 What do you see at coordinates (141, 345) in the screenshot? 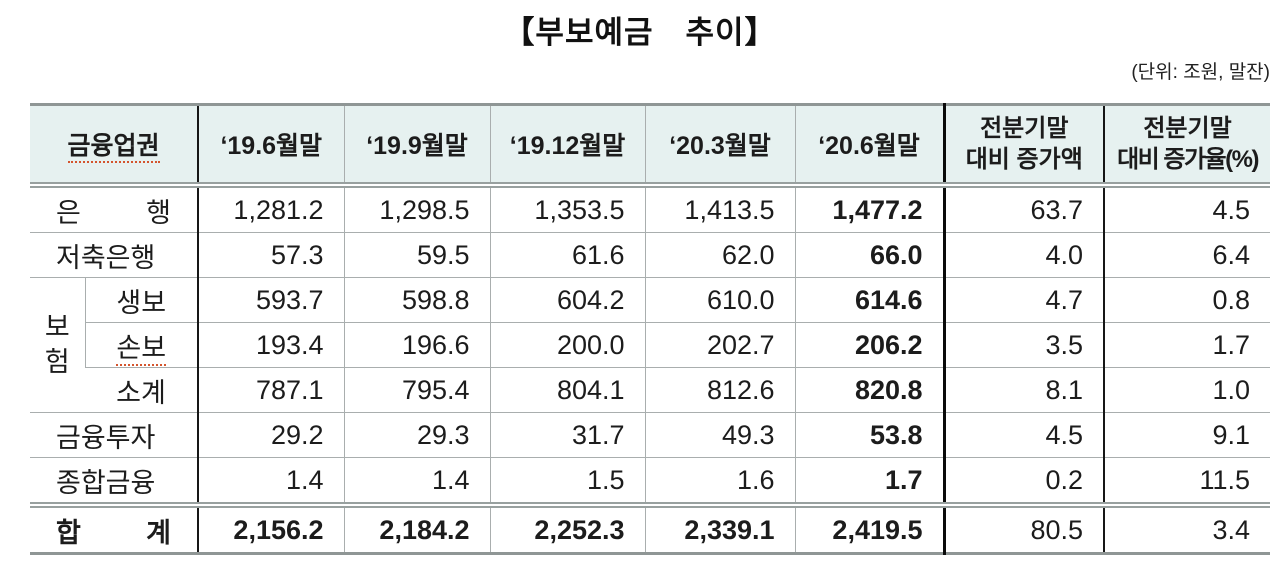
I see `row-label-nonlife-insurance: 손보` at bounding box center [141, 345].